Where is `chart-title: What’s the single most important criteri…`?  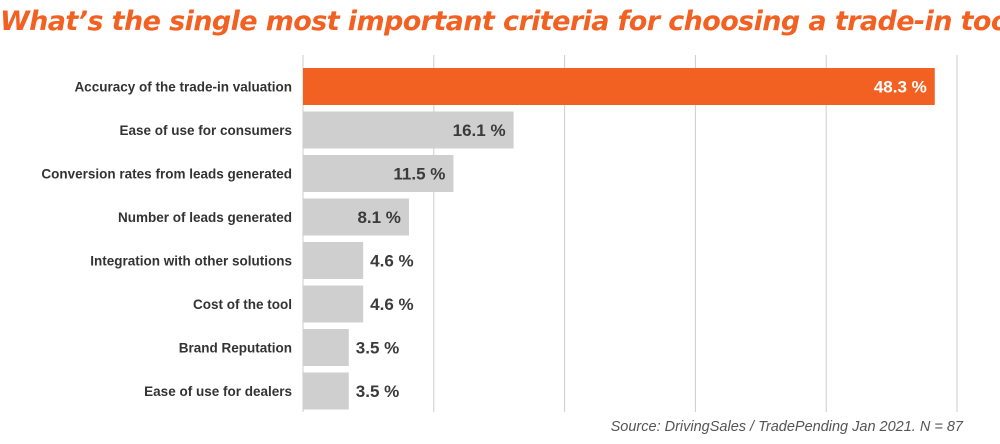
chart-title: What’s the single most important criteri… is located at coordinates (500, 21).